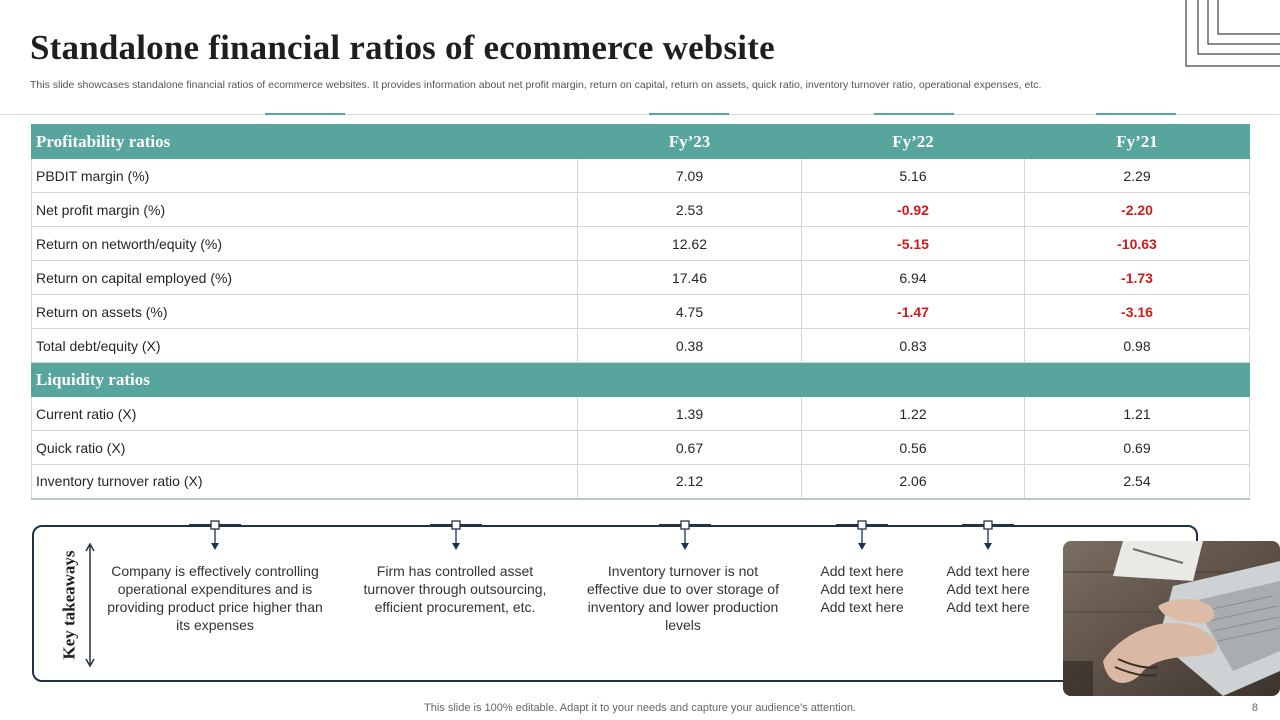  What do you see at coordinates (689, 413) in the screenshot?
I see `table-cell: 1.39` at bounding box center [689, 413].